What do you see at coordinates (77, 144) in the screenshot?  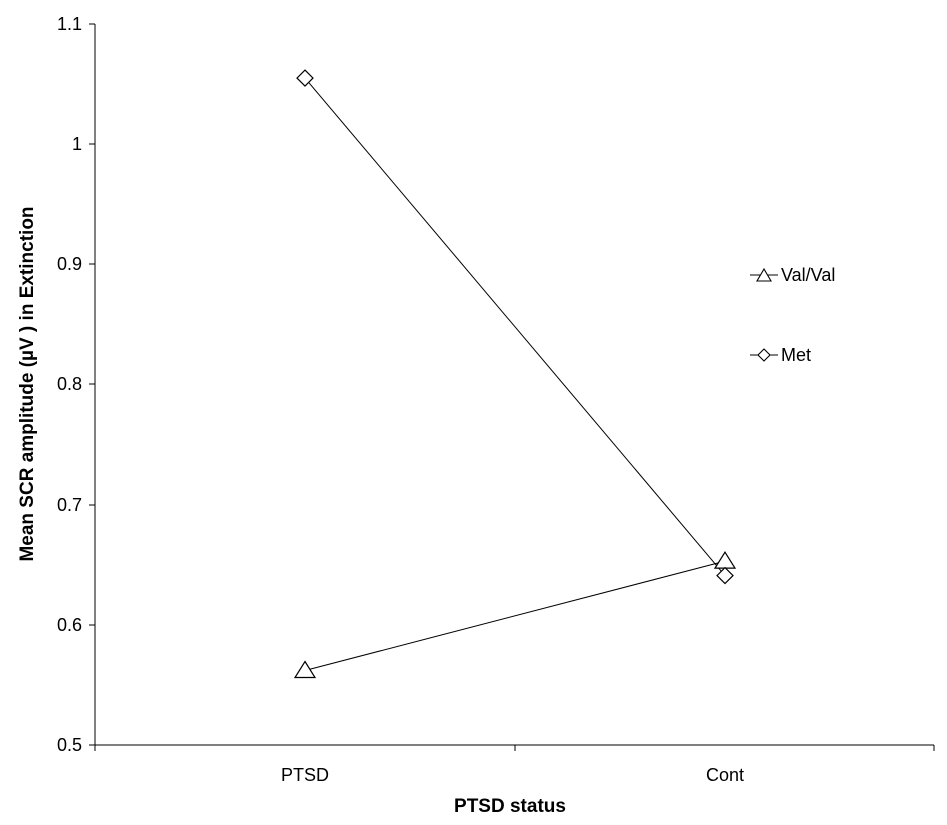 I see `y-tick-label-5: 1` at bounding box center [77, 144].